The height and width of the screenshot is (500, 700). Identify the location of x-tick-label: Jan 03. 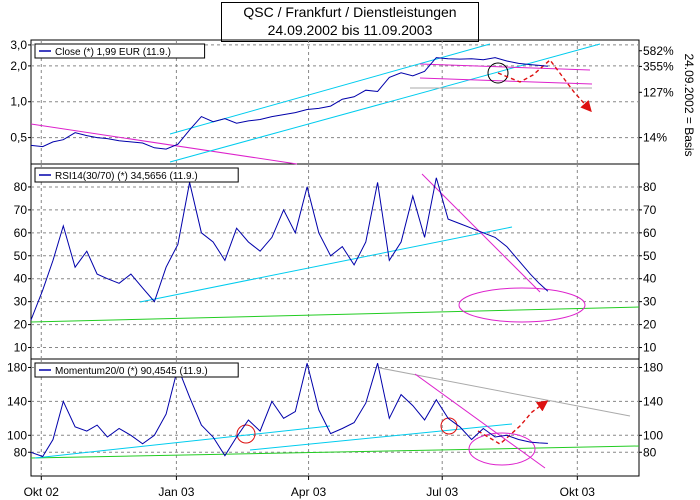
(176, 492).